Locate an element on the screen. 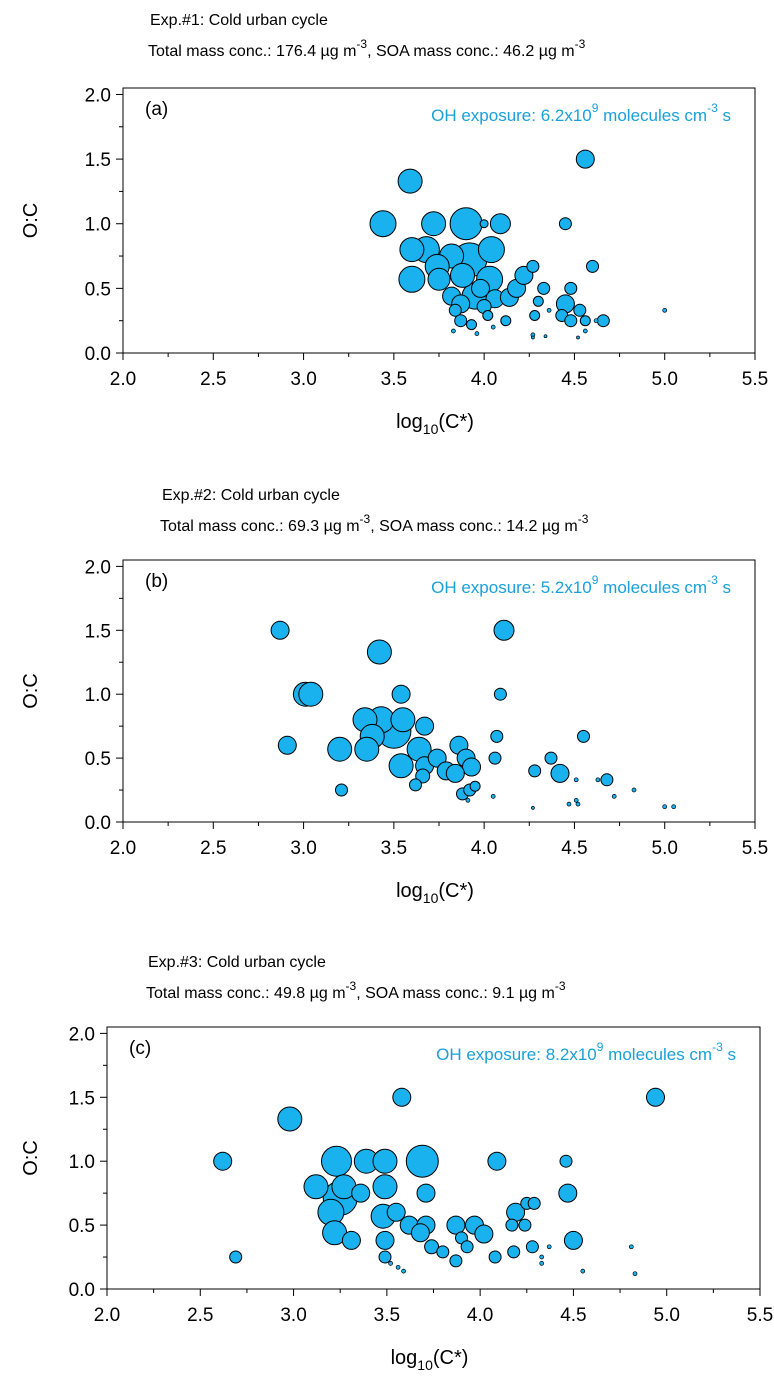 Image resolution: width=774 pixels, height=1396 pixels. x-tick-label: 3.0 is located at coordinates (303, 379).